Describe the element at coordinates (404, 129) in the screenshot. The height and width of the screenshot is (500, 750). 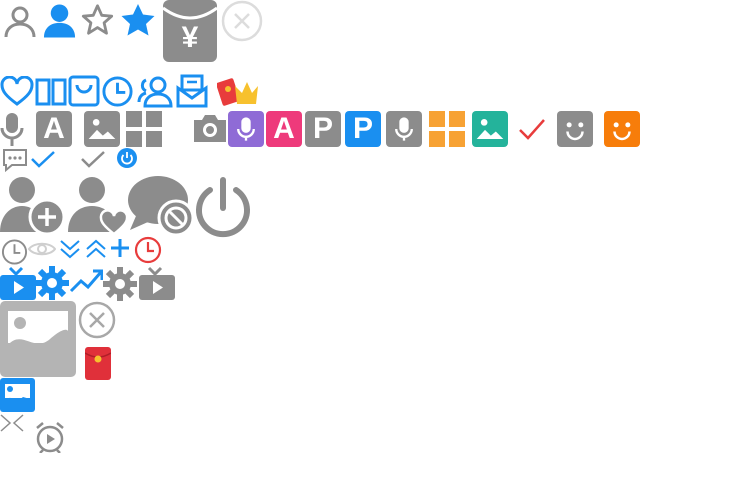
I see `voice-input-gray-tile-icon` at that location.